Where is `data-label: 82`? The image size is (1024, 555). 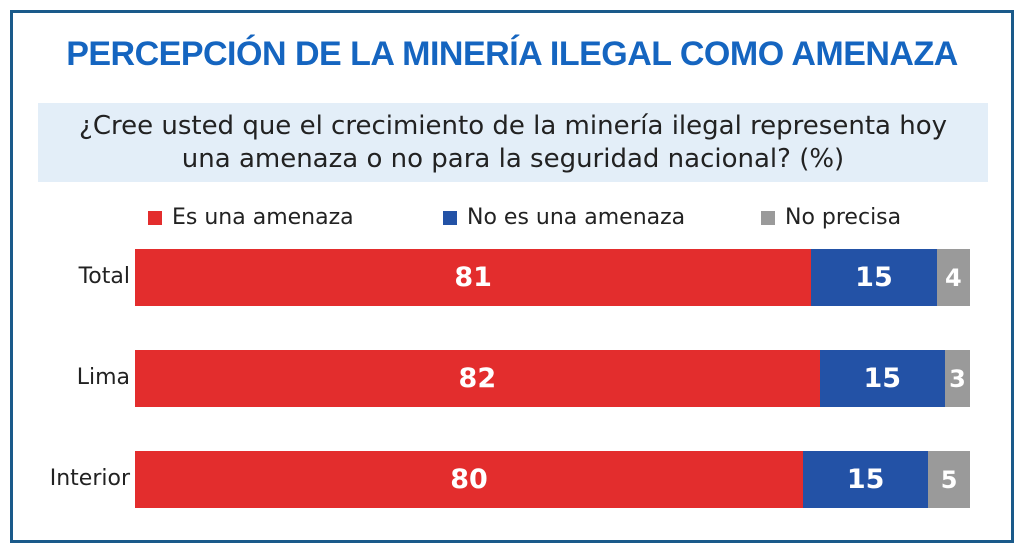 data-label: 82 is located at coordinates (477, 378).